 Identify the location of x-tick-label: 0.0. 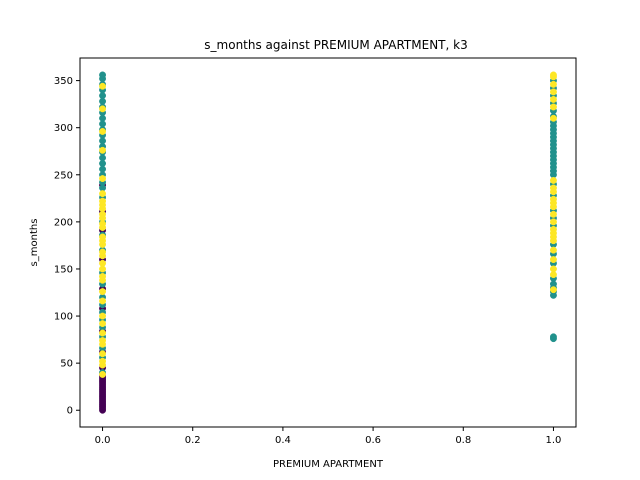
(103, 440).